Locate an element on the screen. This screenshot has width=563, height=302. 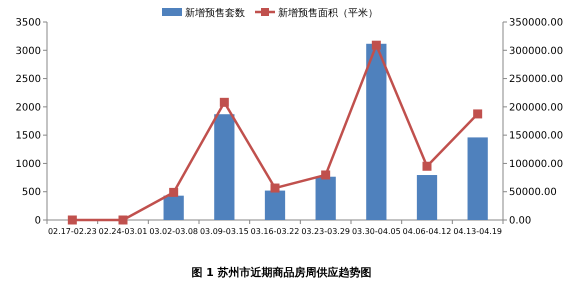
legend-label: 新增预售套数 is located at coordinates (215, 13).